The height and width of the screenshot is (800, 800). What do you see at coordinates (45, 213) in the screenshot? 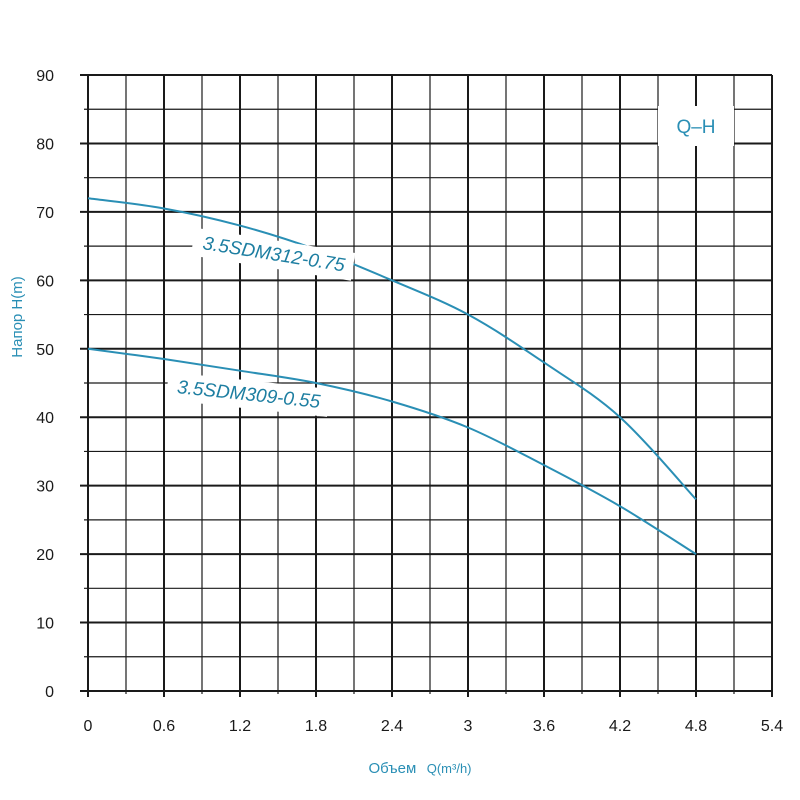
I see `y-tick-label: 70` at bounding box center [45, 213].